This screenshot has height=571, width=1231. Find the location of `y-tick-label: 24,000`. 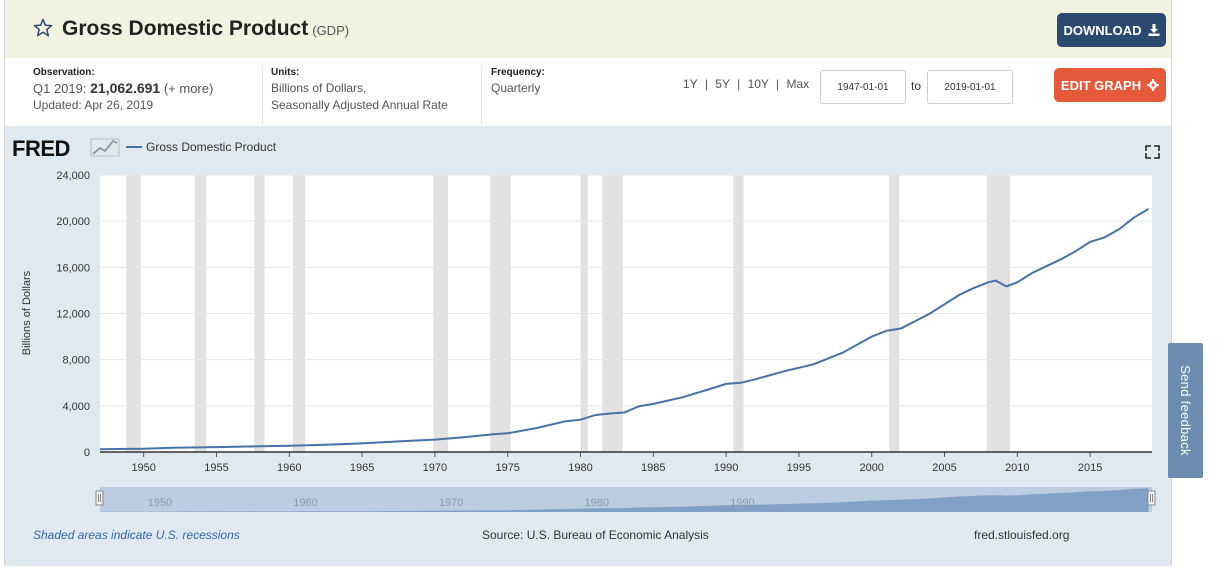

y-tick-label: 24,000 is located at coordinates (73, 176).